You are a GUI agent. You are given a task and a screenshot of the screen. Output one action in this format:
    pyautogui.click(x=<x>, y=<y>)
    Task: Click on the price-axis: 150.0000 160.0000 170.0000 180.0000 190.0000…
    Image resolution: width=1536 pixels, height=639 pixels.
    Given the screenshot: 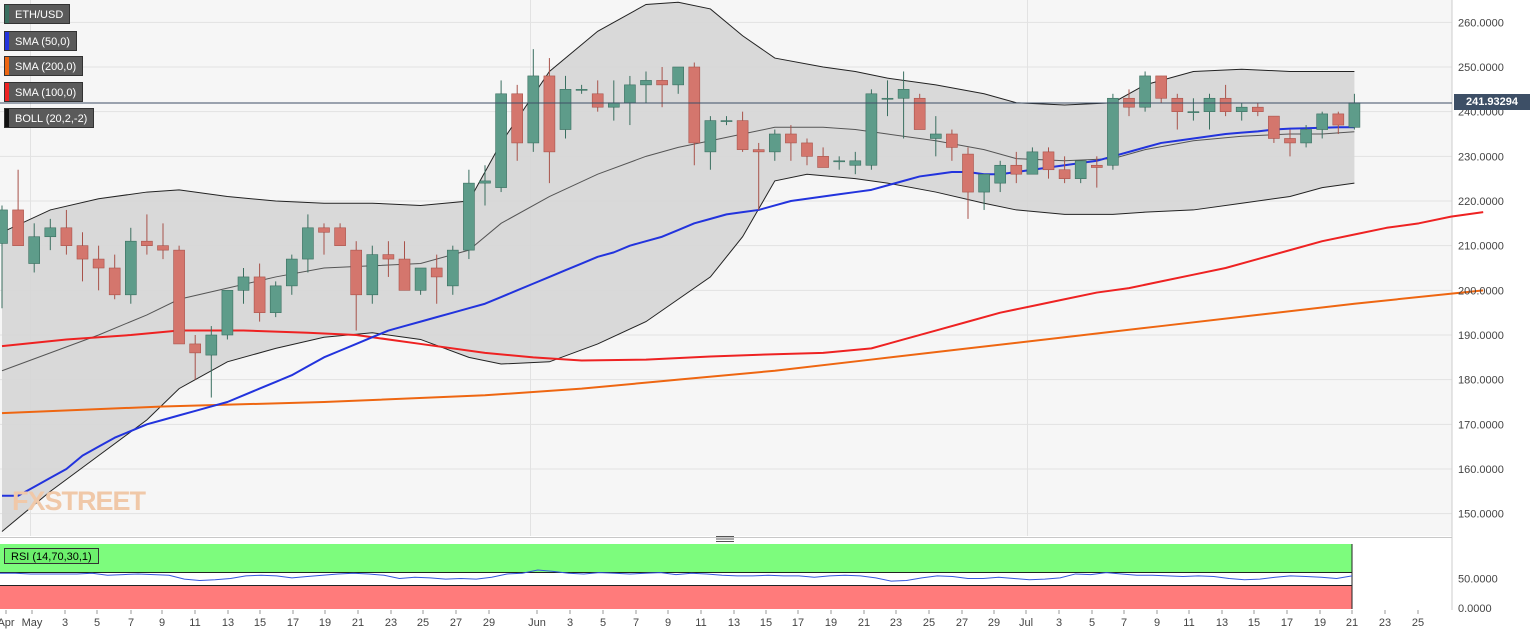 What is the action you would take?
    pyautogui.click(x=1481, y=268)
    